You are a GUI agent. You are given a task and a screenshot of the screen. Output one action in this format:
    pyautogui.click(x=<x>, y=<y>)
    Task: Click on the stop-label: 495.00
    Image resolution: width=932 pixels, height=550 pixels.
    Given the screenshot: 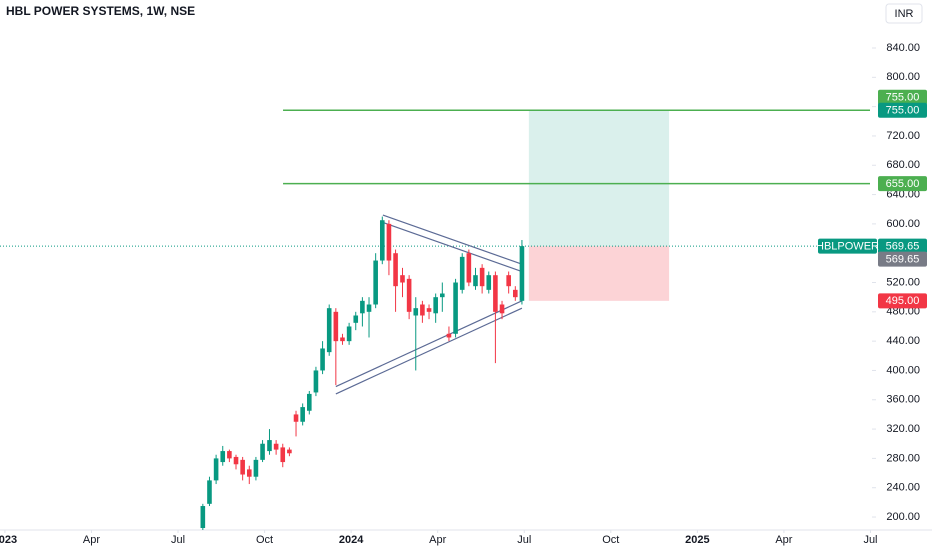 What is the action you would take?
    pyautogui.click(x=903, y=301)
    